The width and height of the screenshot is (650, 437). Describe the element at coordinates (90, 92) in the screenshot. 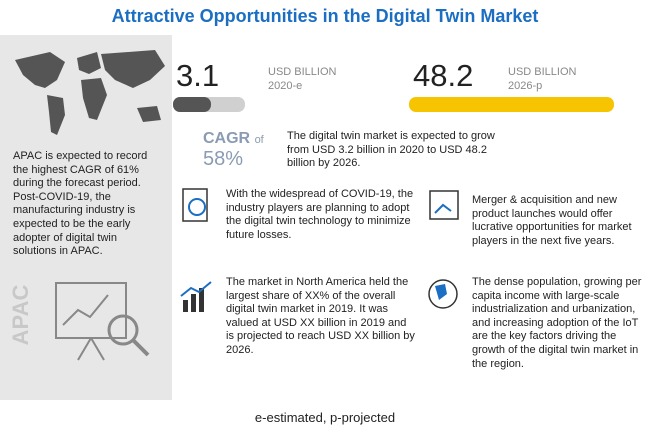

I see `world-map` at that location.